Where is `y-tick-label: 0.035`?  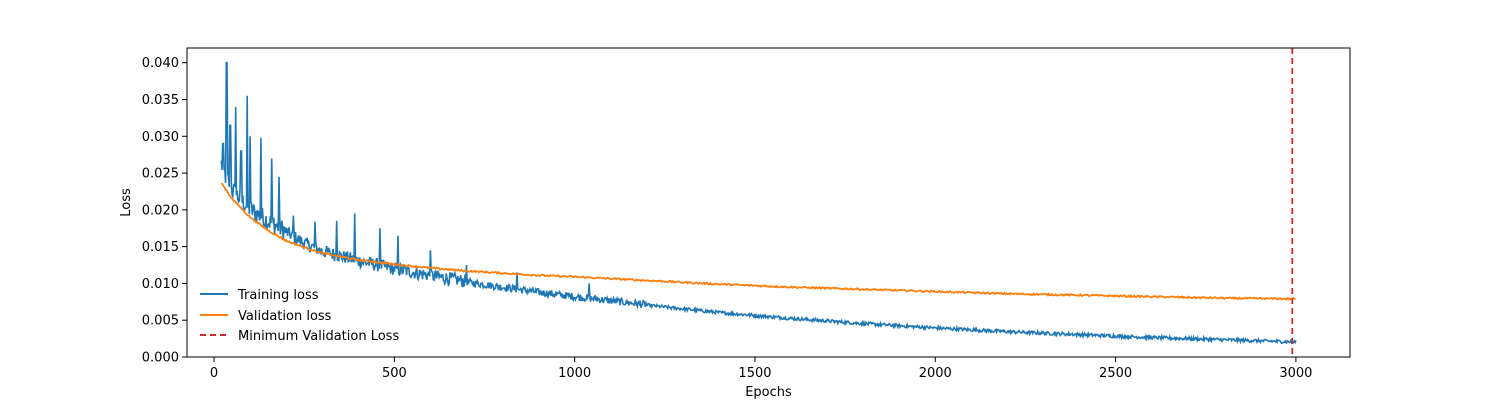 y-tick-label: 0.035 is located at coordinates (160, 100).